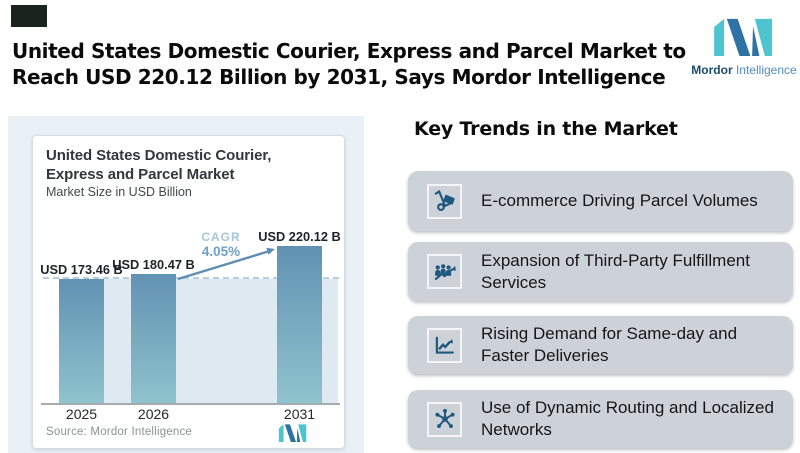 The height and width of the screenshot is (453, 800). Describe the element at coordinates (444, 345) in the screenshot. I see `line-chart-icon` at that location.